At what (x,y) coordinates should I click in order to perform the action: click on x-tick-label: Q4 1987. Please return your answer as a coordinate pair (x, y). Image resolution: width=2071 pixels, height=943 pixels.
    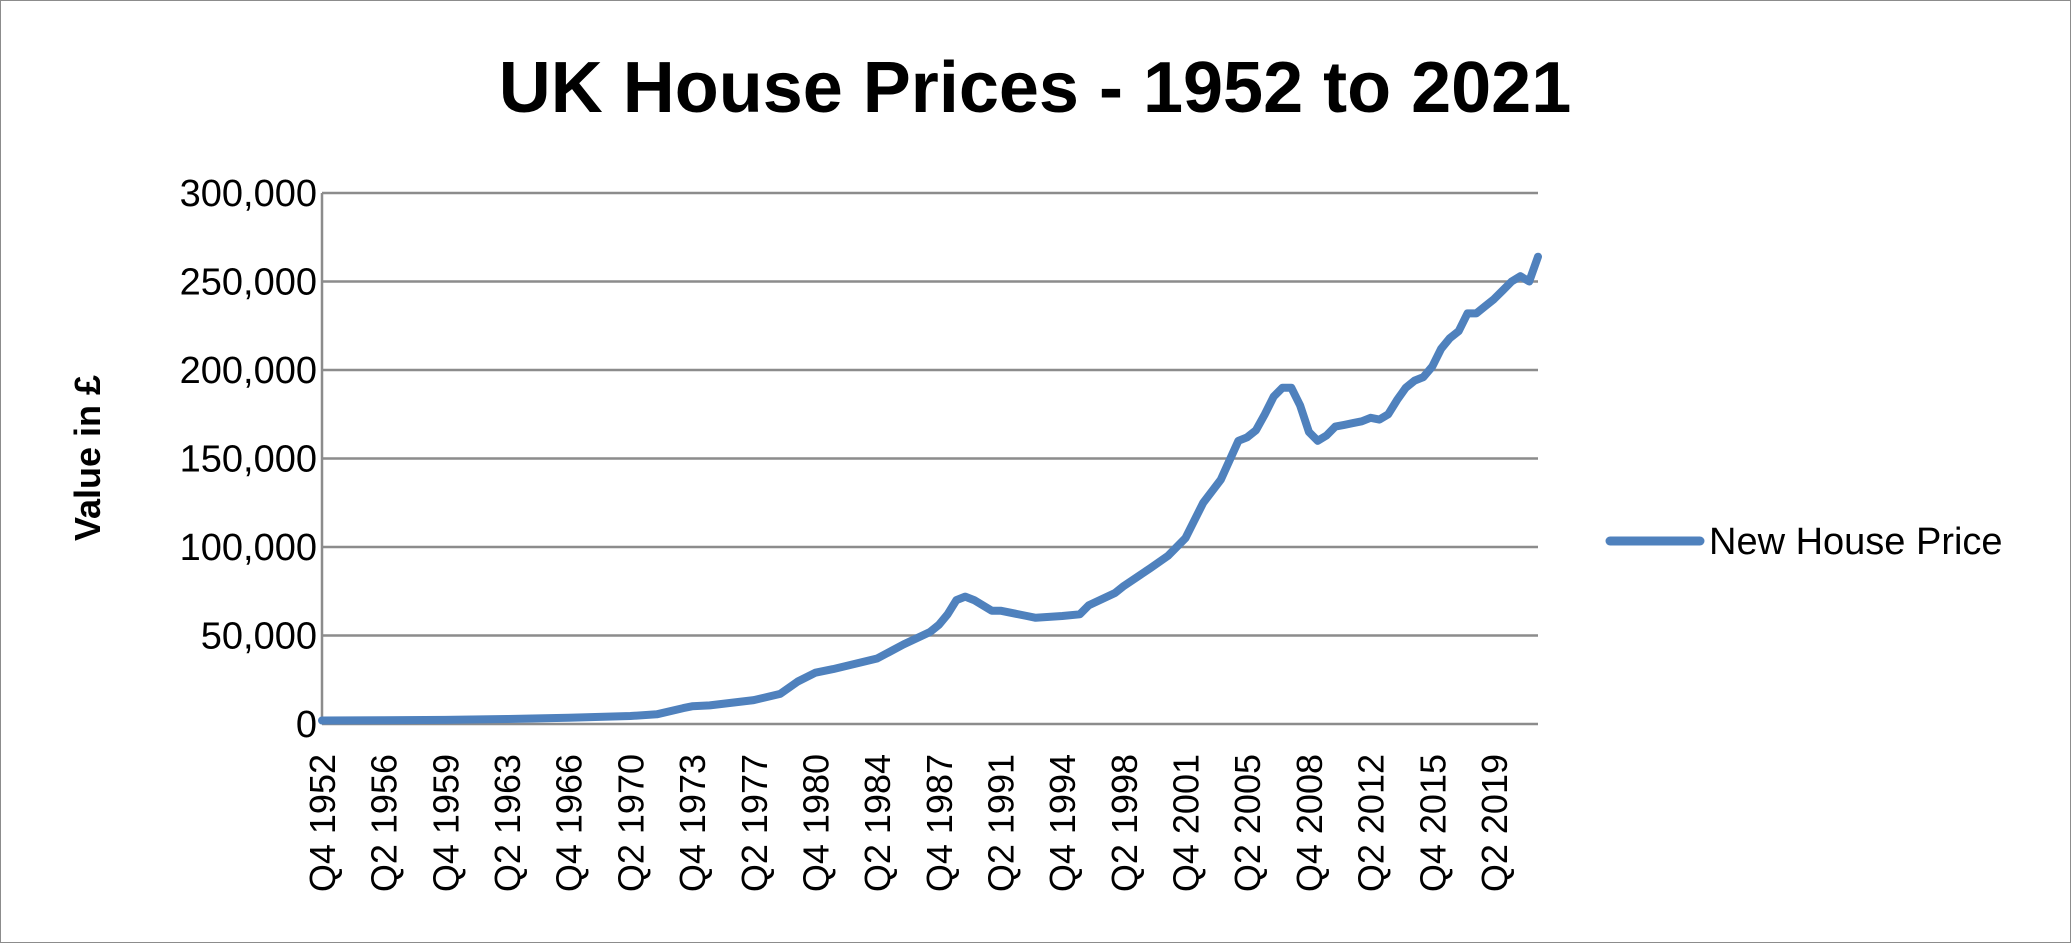
    Looking at the image, I should click on (939, 823).